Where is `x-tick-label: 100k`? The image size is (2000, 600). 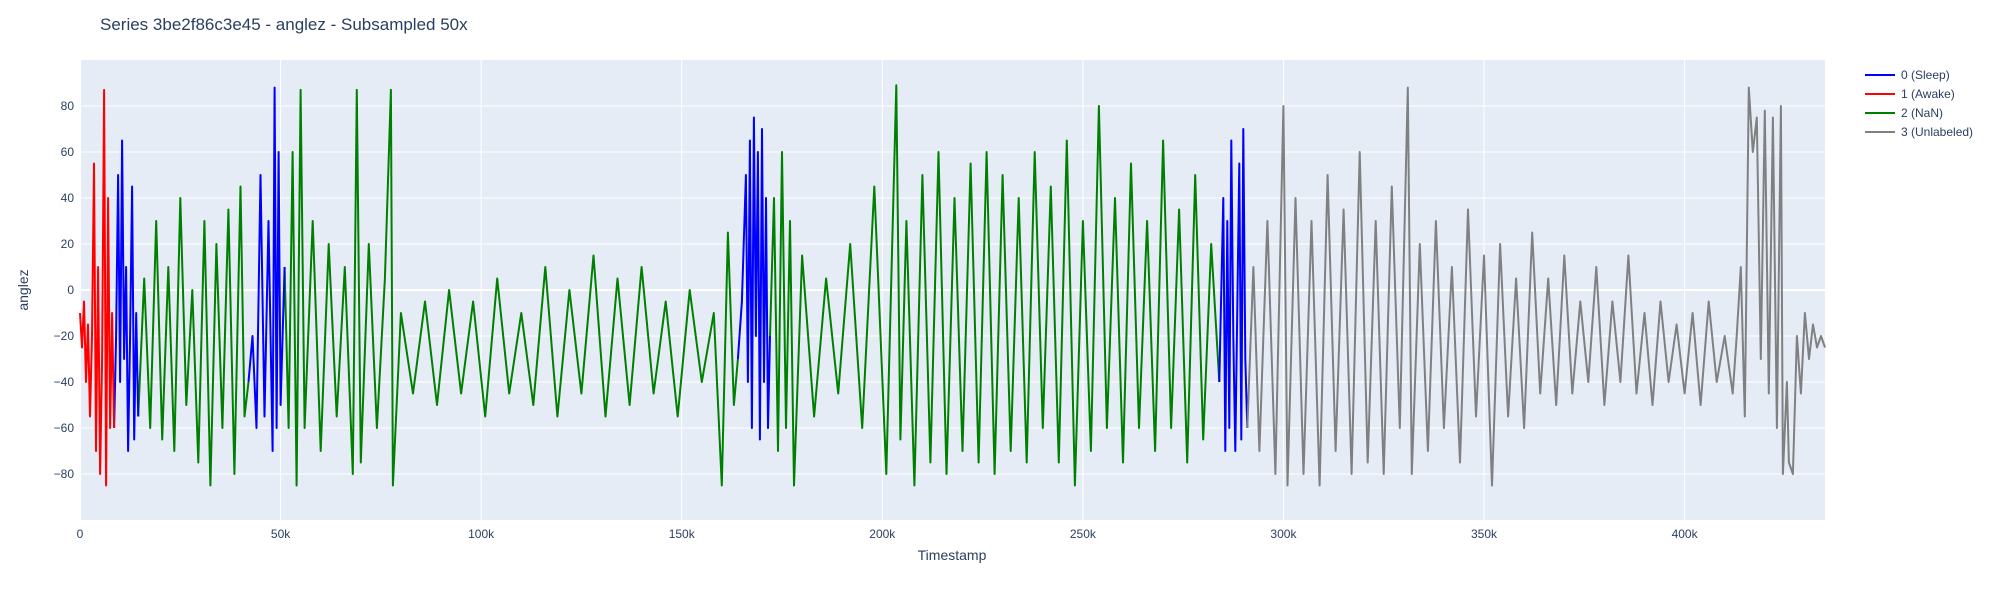 x-tick-label: 100k is located at coordinates (481, 534).